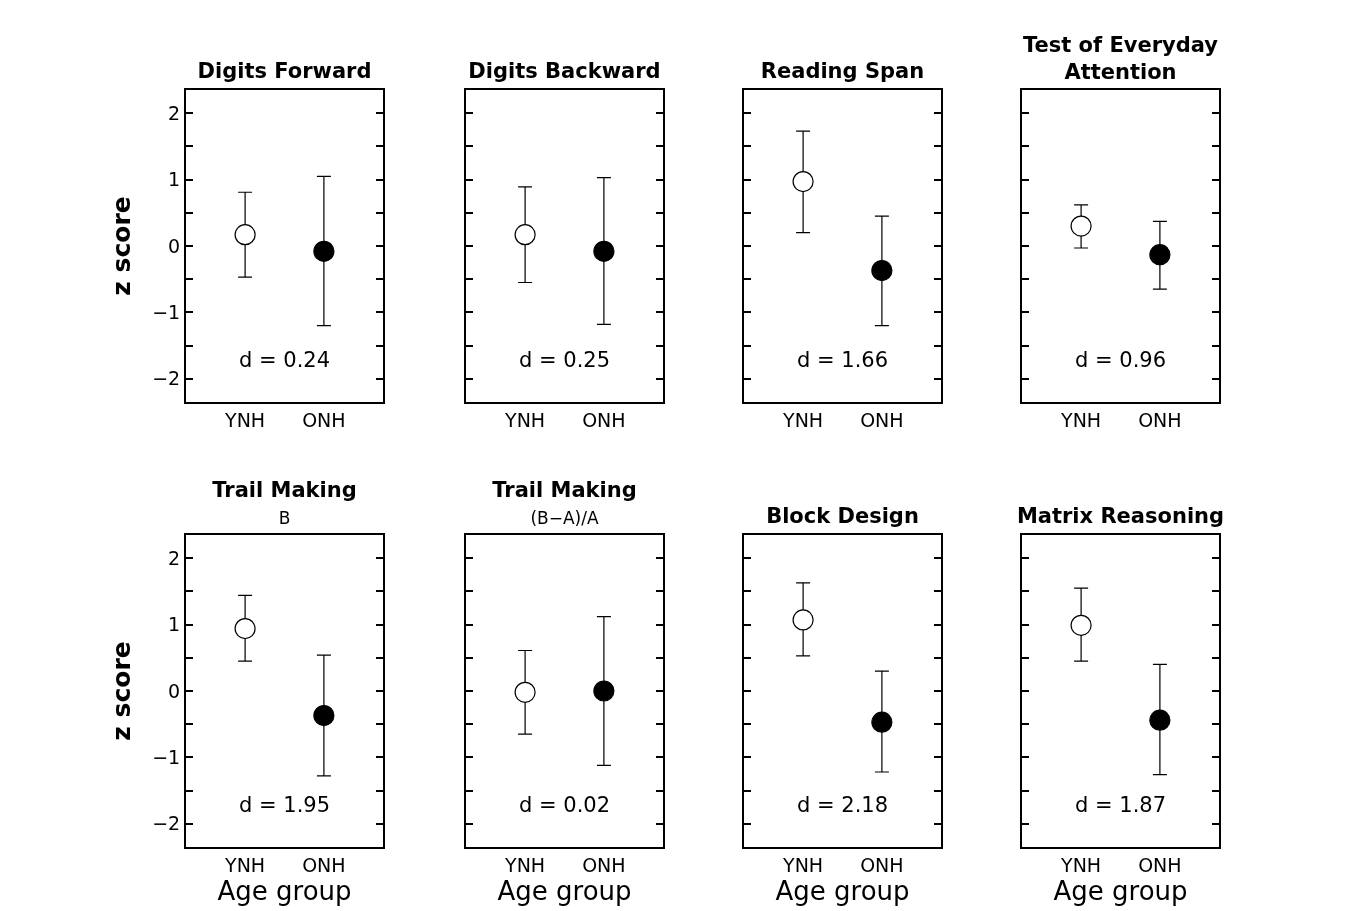 The width and height of the screenshot is (1357, 911). What do you see at coordinates (1120, 516) in the screenshot?
I see `chart-title: Matrix Reasoning` at bounding box center [1120, 516].